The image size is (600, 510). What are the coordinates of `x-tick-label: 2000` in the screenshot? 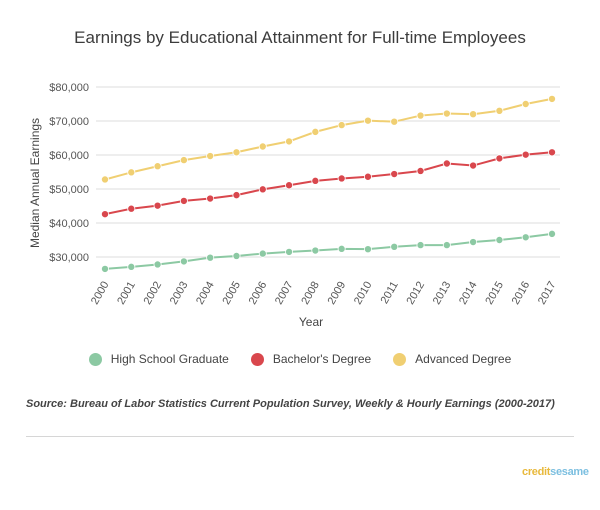 It's located at (100, 293).